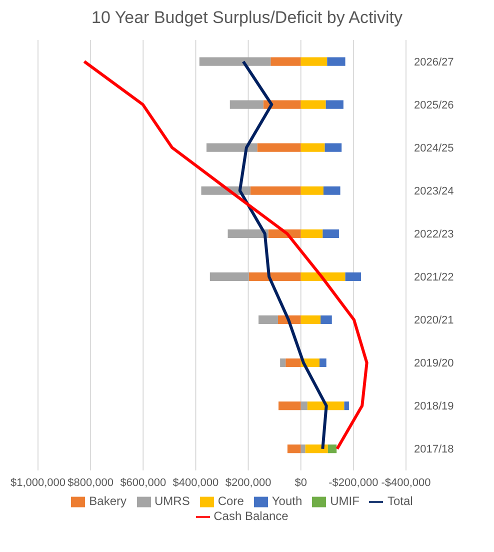 This screenshot has height=552, width=494. Describe the element at coordinates (434, 450) in the screenshot. I see `y-tick-label: 2017/18` at that location.